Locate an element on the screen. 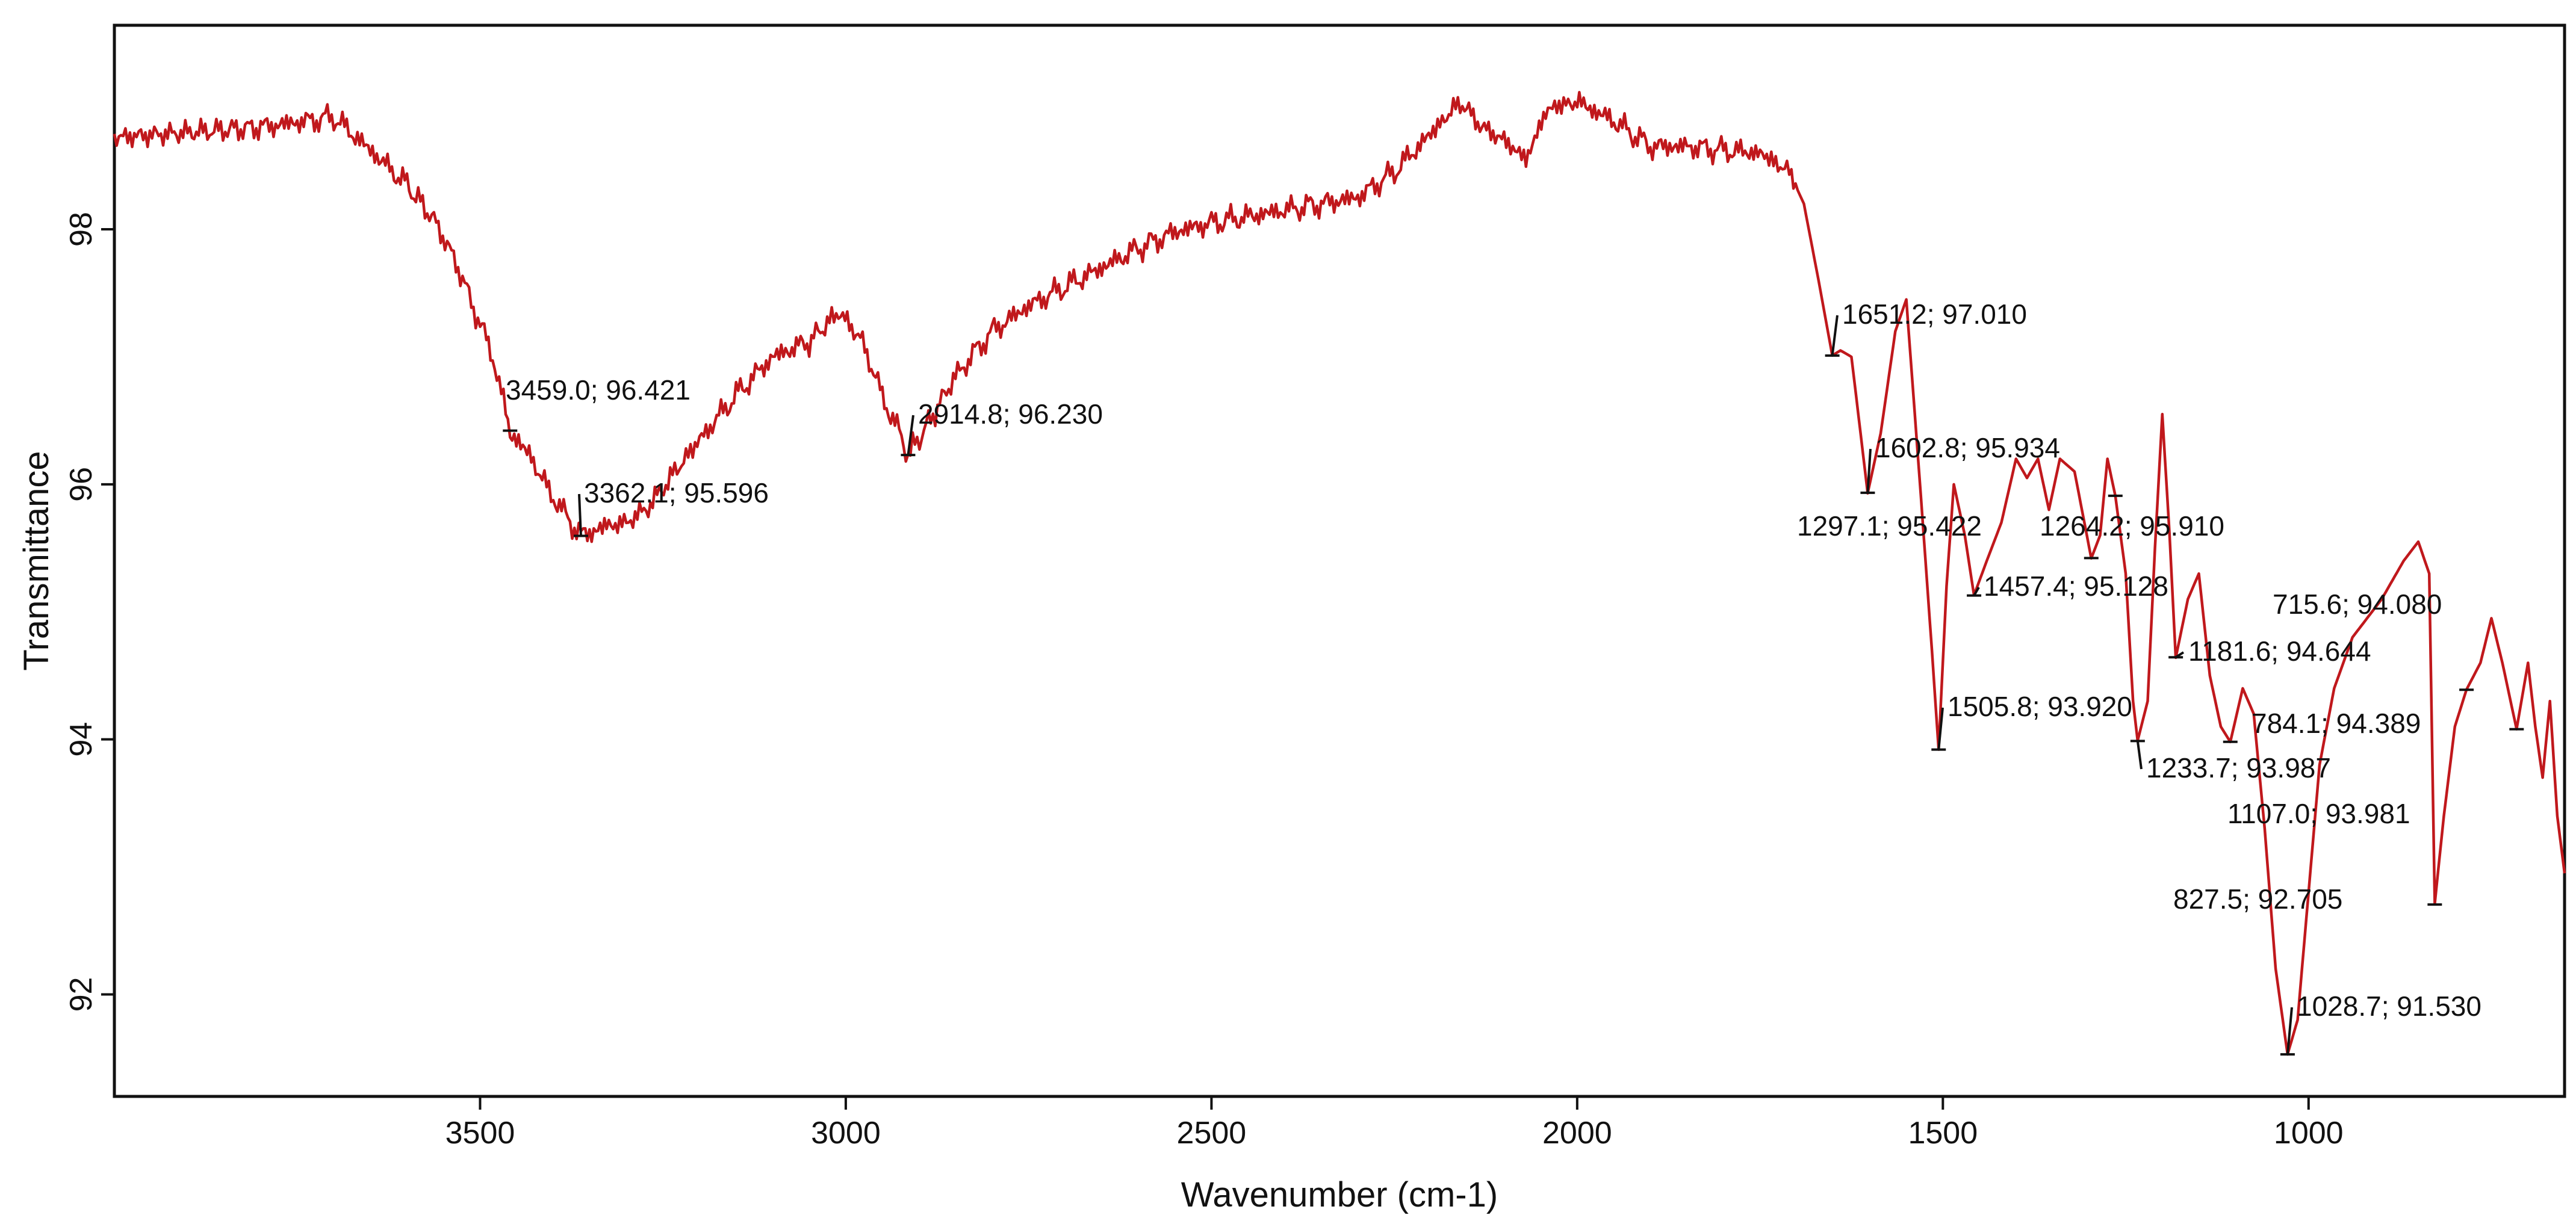 The image size is (2576, 1227). peak-label: 1107.0; 93.981 is located at coordinates (2318, 813).